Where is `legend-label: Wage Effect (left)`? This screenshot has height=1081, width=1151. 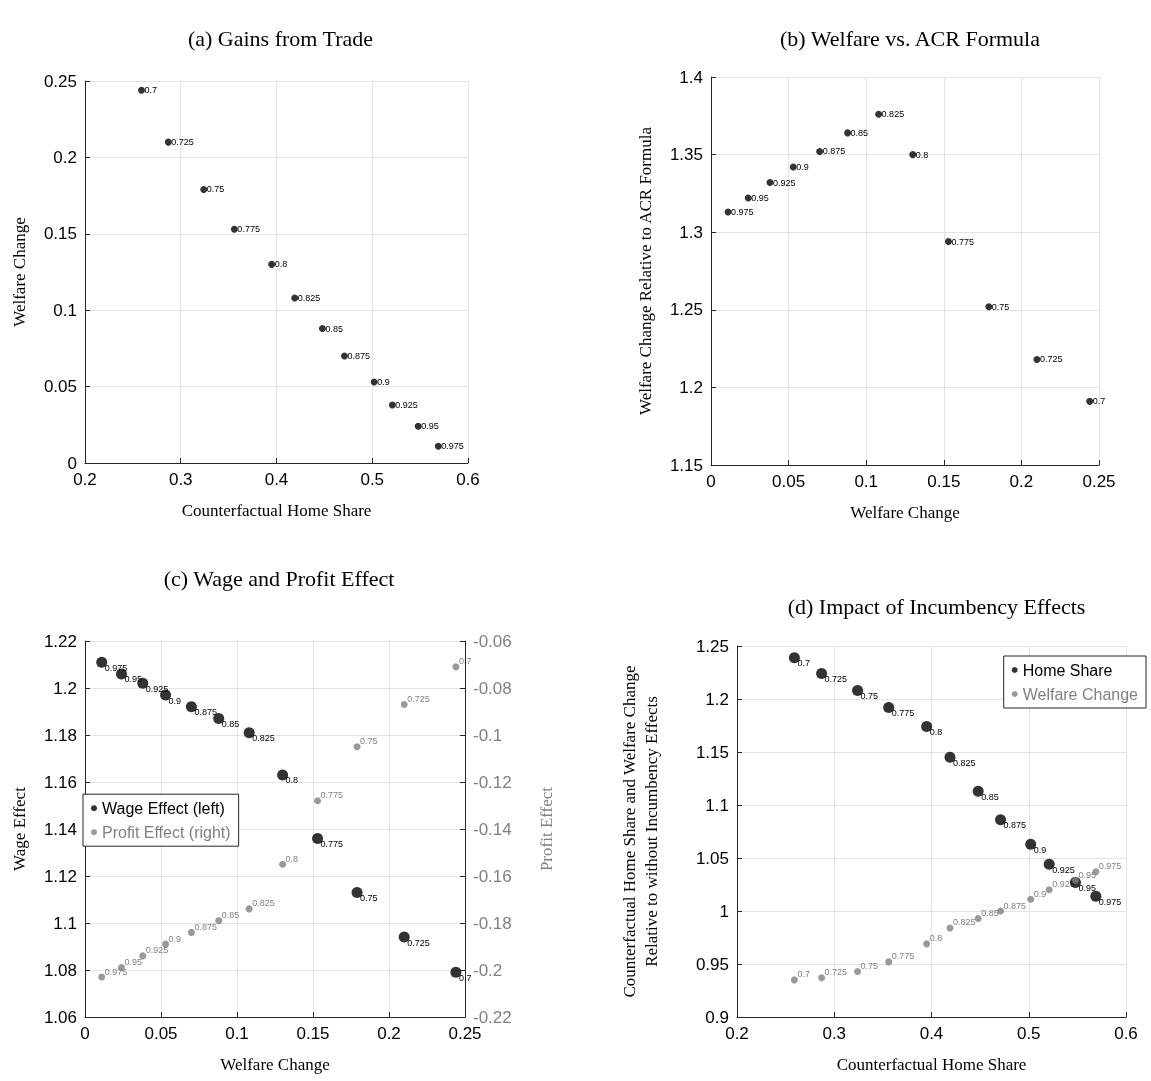 legend-label: Wage Effect (left) is located at coordinates (163, 808).